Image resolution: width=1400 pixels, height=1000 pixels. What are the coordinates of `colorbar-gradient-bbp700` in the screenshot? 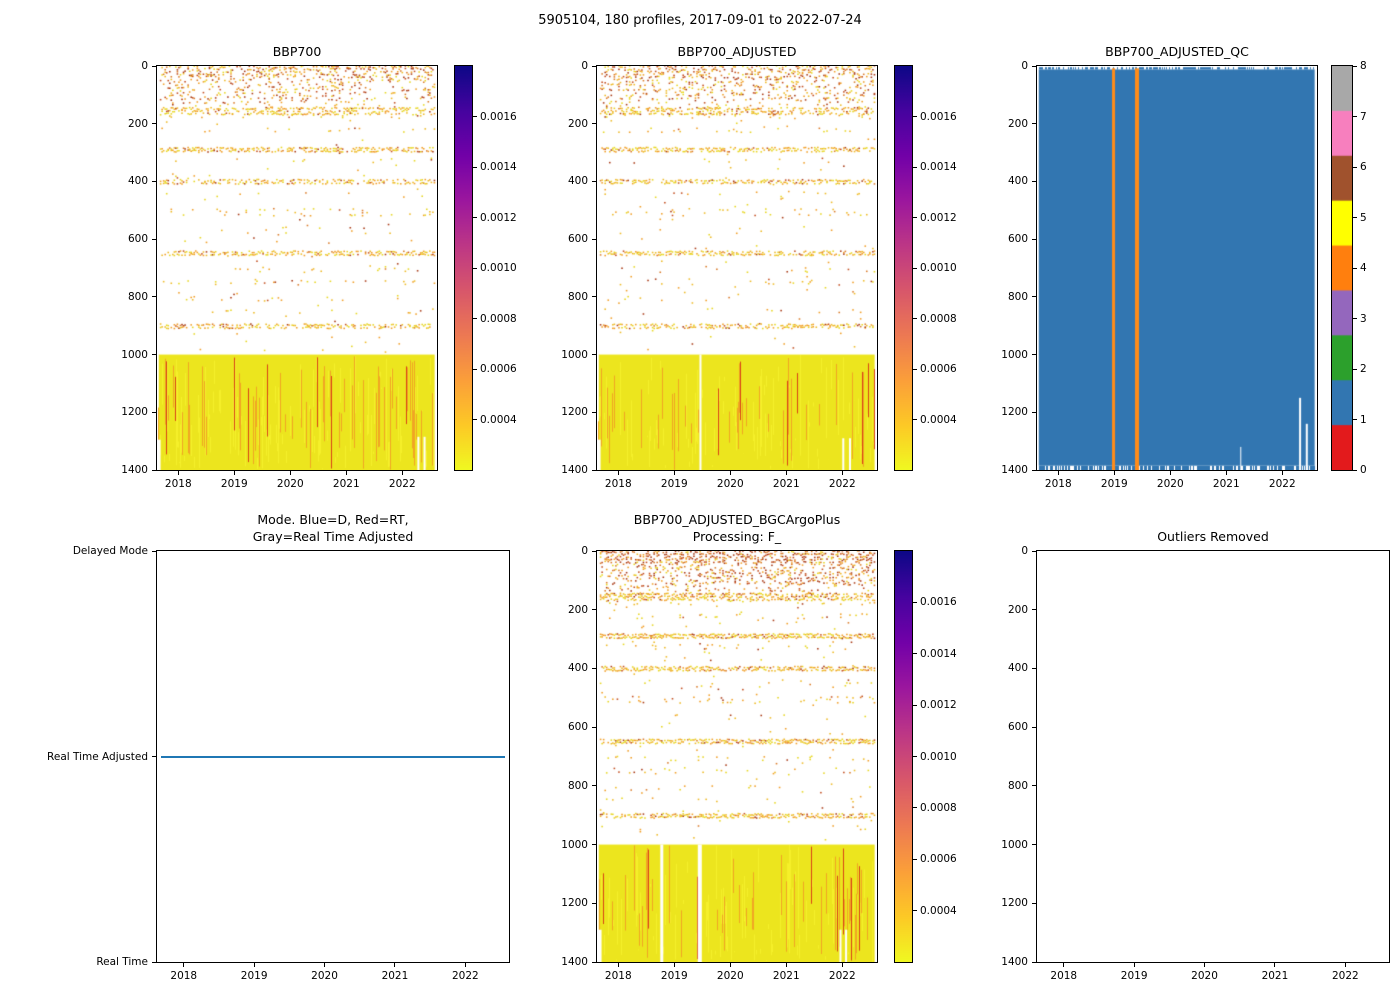 It's located at (463, 268).